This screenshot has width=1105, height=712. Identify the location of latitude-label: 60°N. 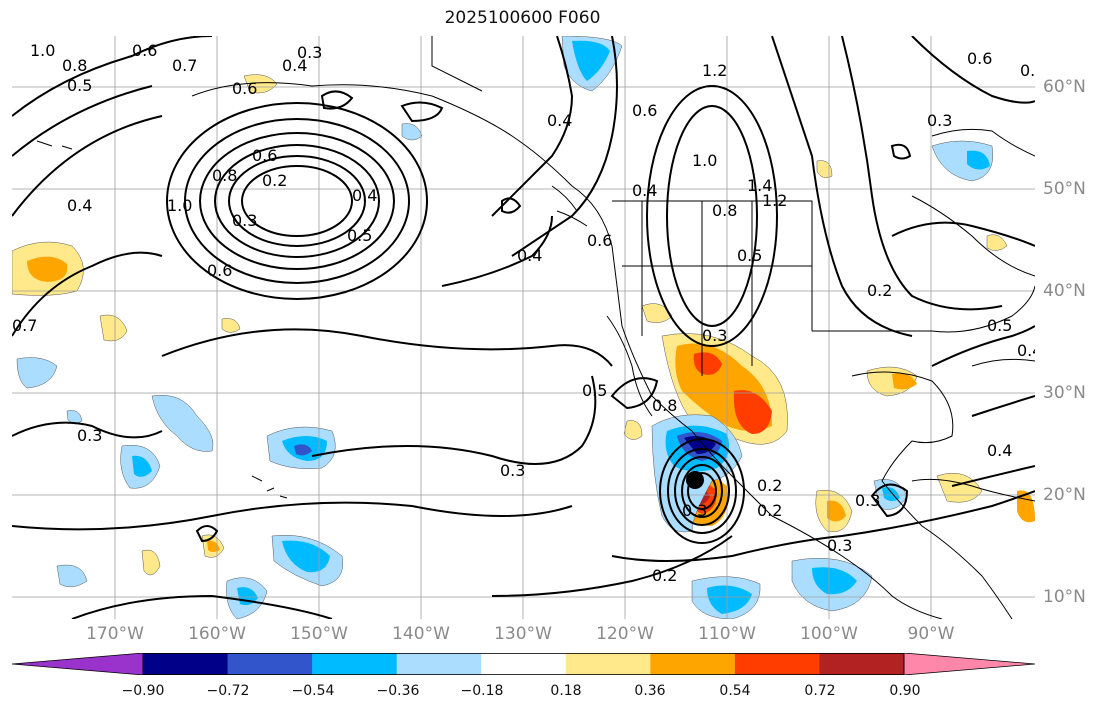
(1064, 87).